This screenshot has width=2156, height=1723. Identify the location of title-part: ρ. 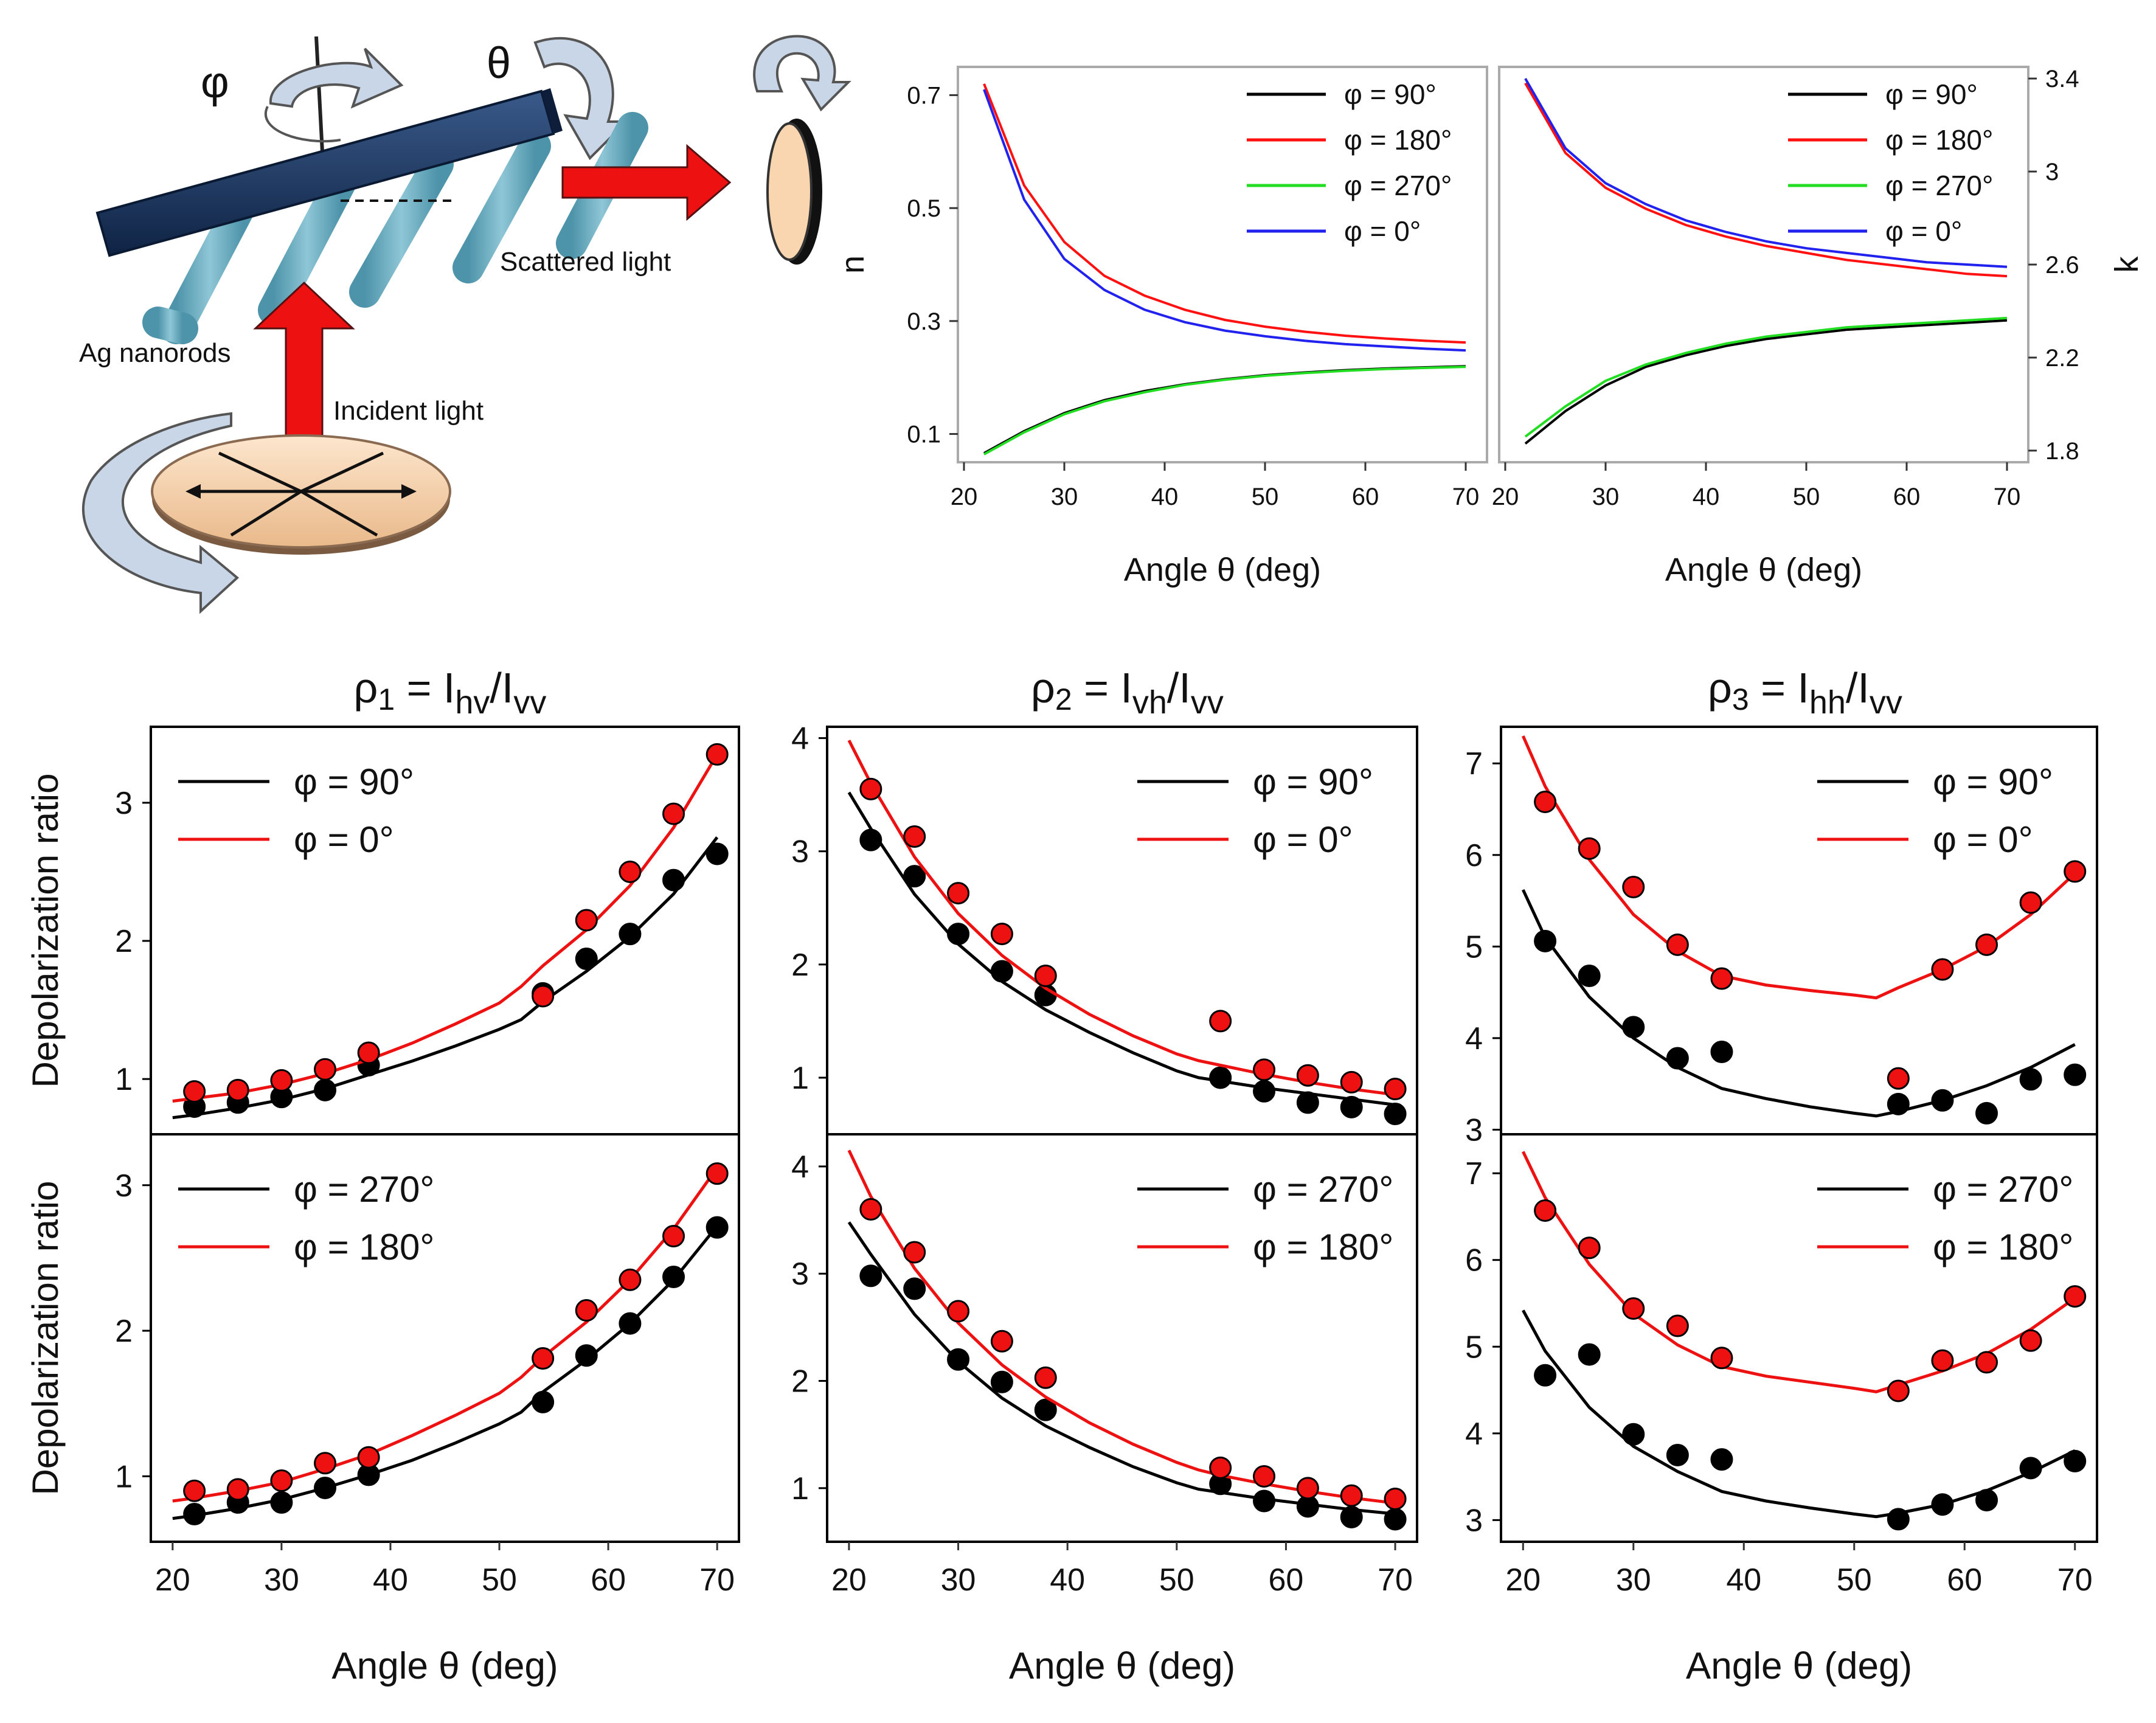
(366, 688).